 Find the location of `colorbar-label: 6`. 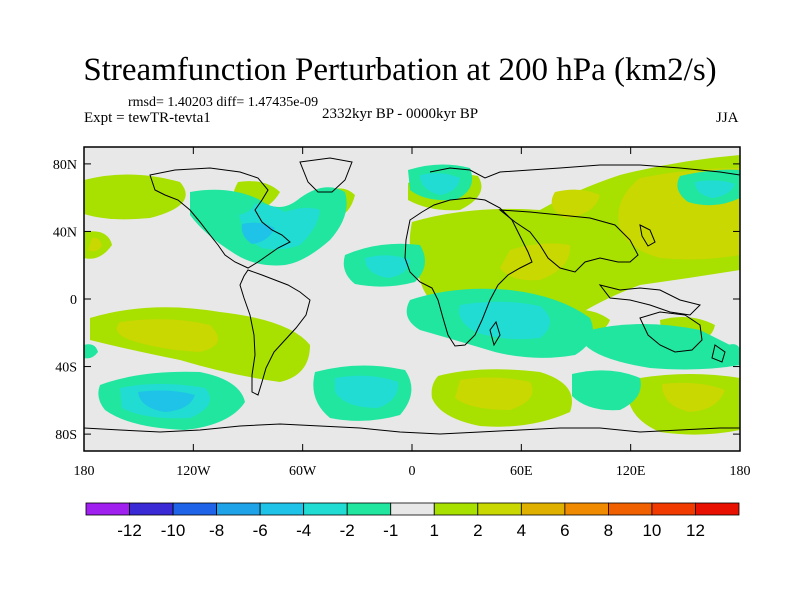

colorbar-label: 6 is located at coordinates (564, 530).